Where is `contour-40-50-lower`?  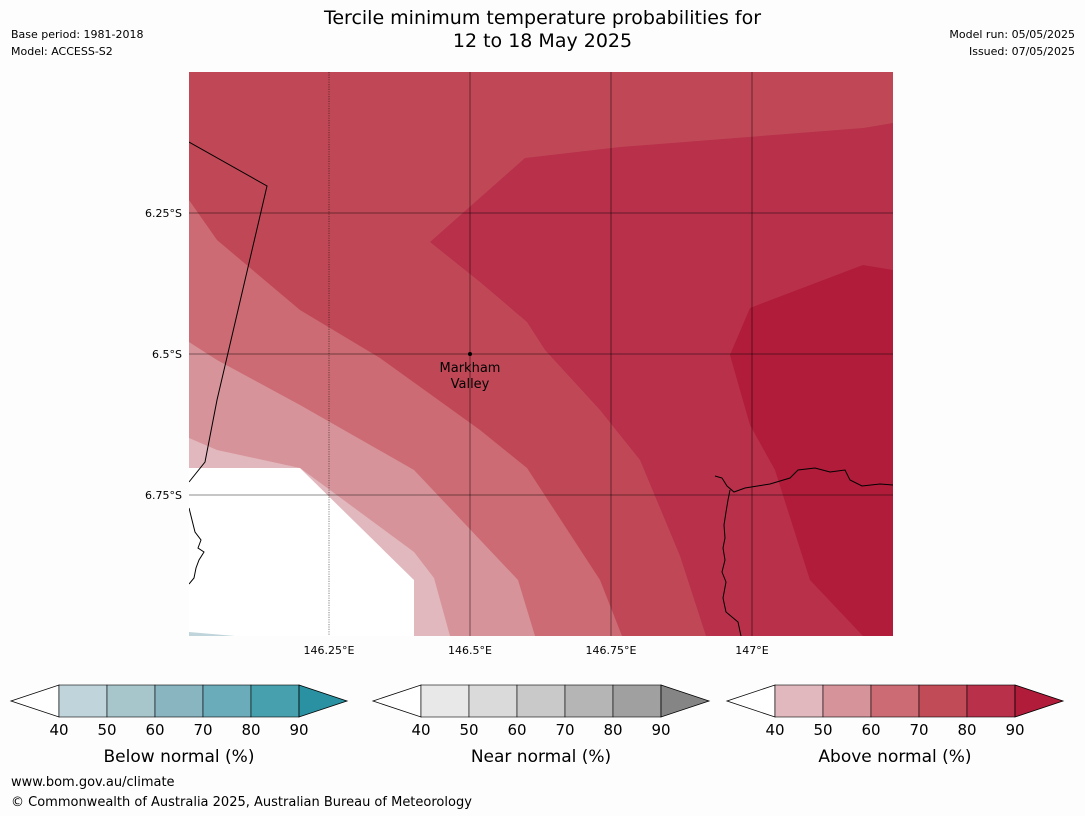
contour-40-50-lower is located at coordinates (375, 552).